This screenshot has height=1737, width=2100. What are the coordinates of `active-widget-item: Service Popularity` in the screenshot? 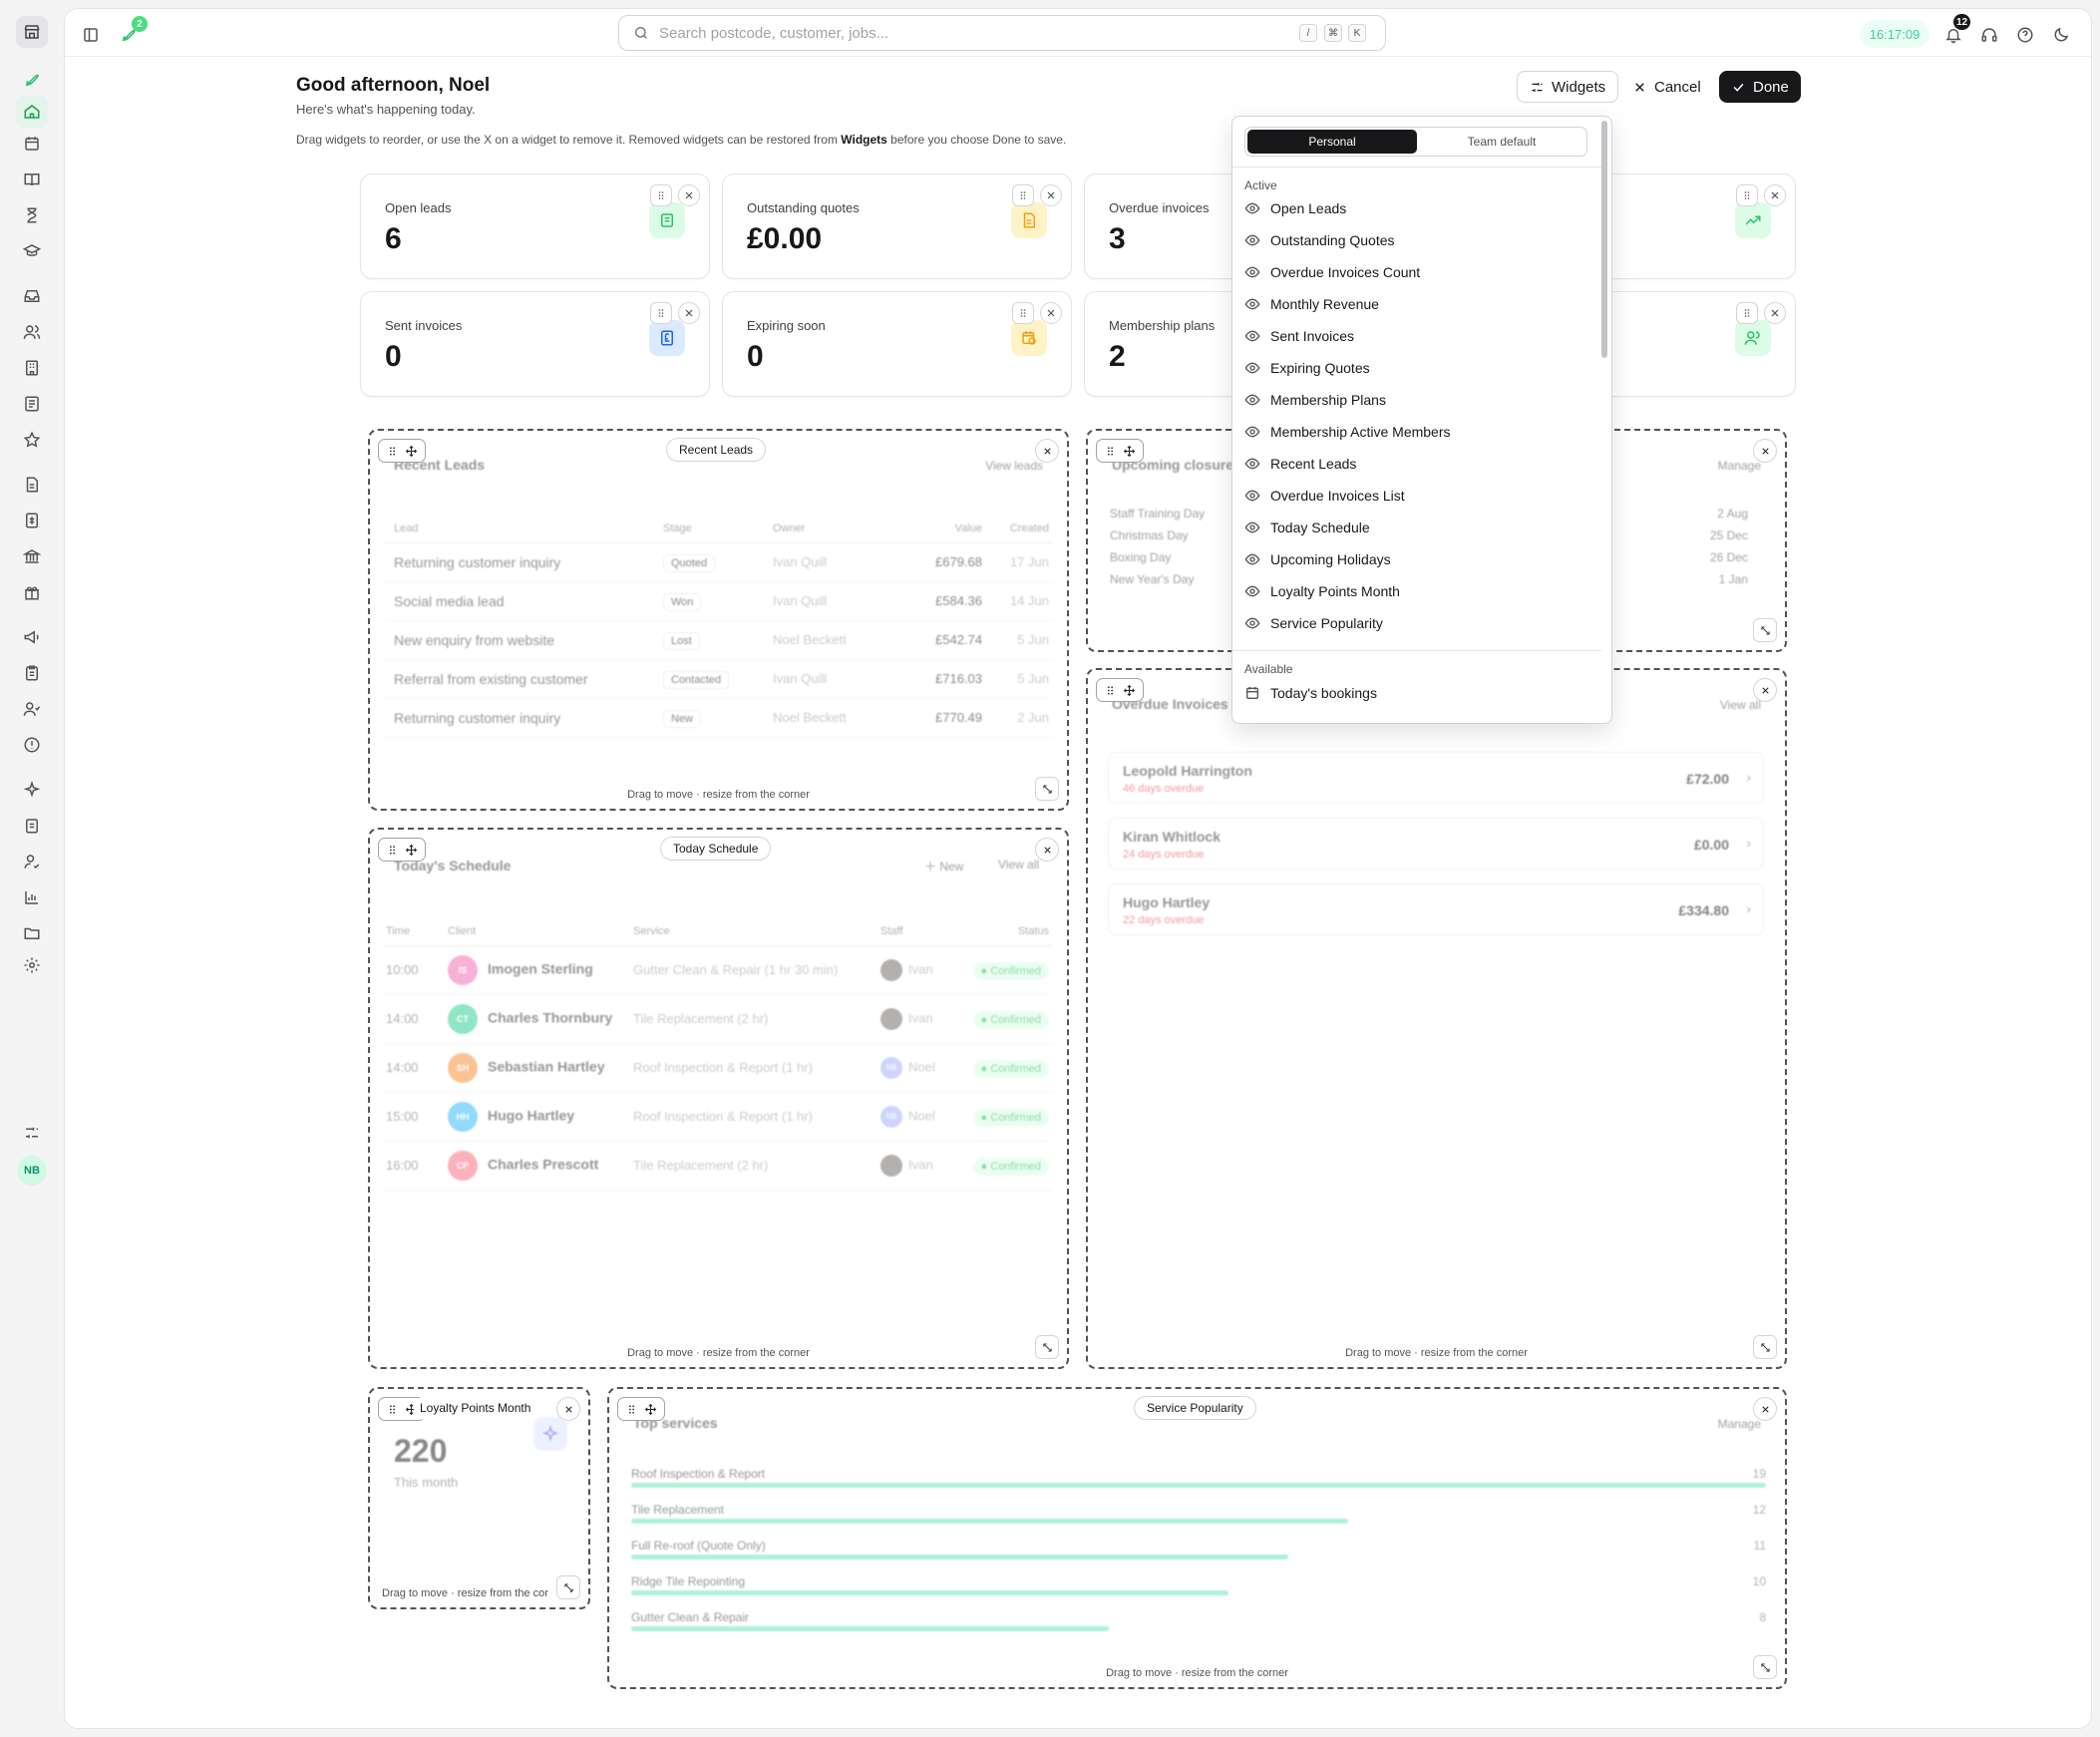 It's located at (1314, 623).